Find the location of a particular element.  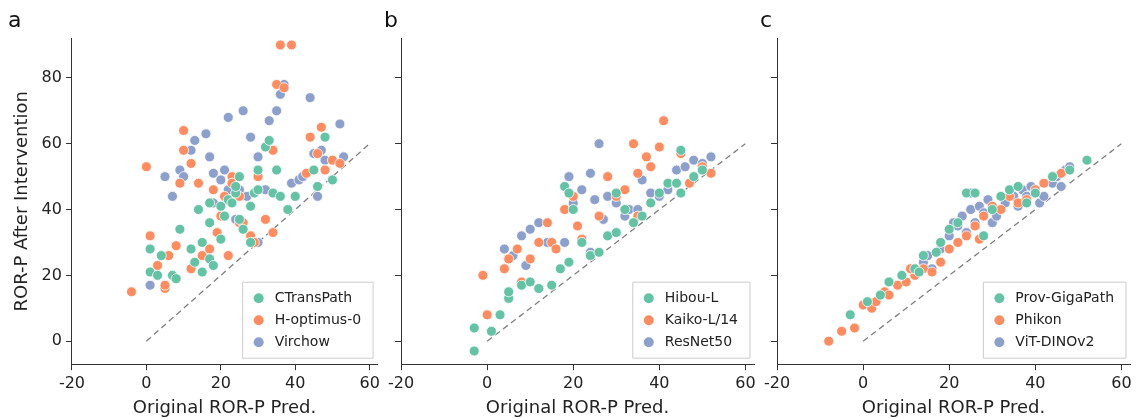

legend-label: H-optimus-0 is located at coordinates (318, 318).